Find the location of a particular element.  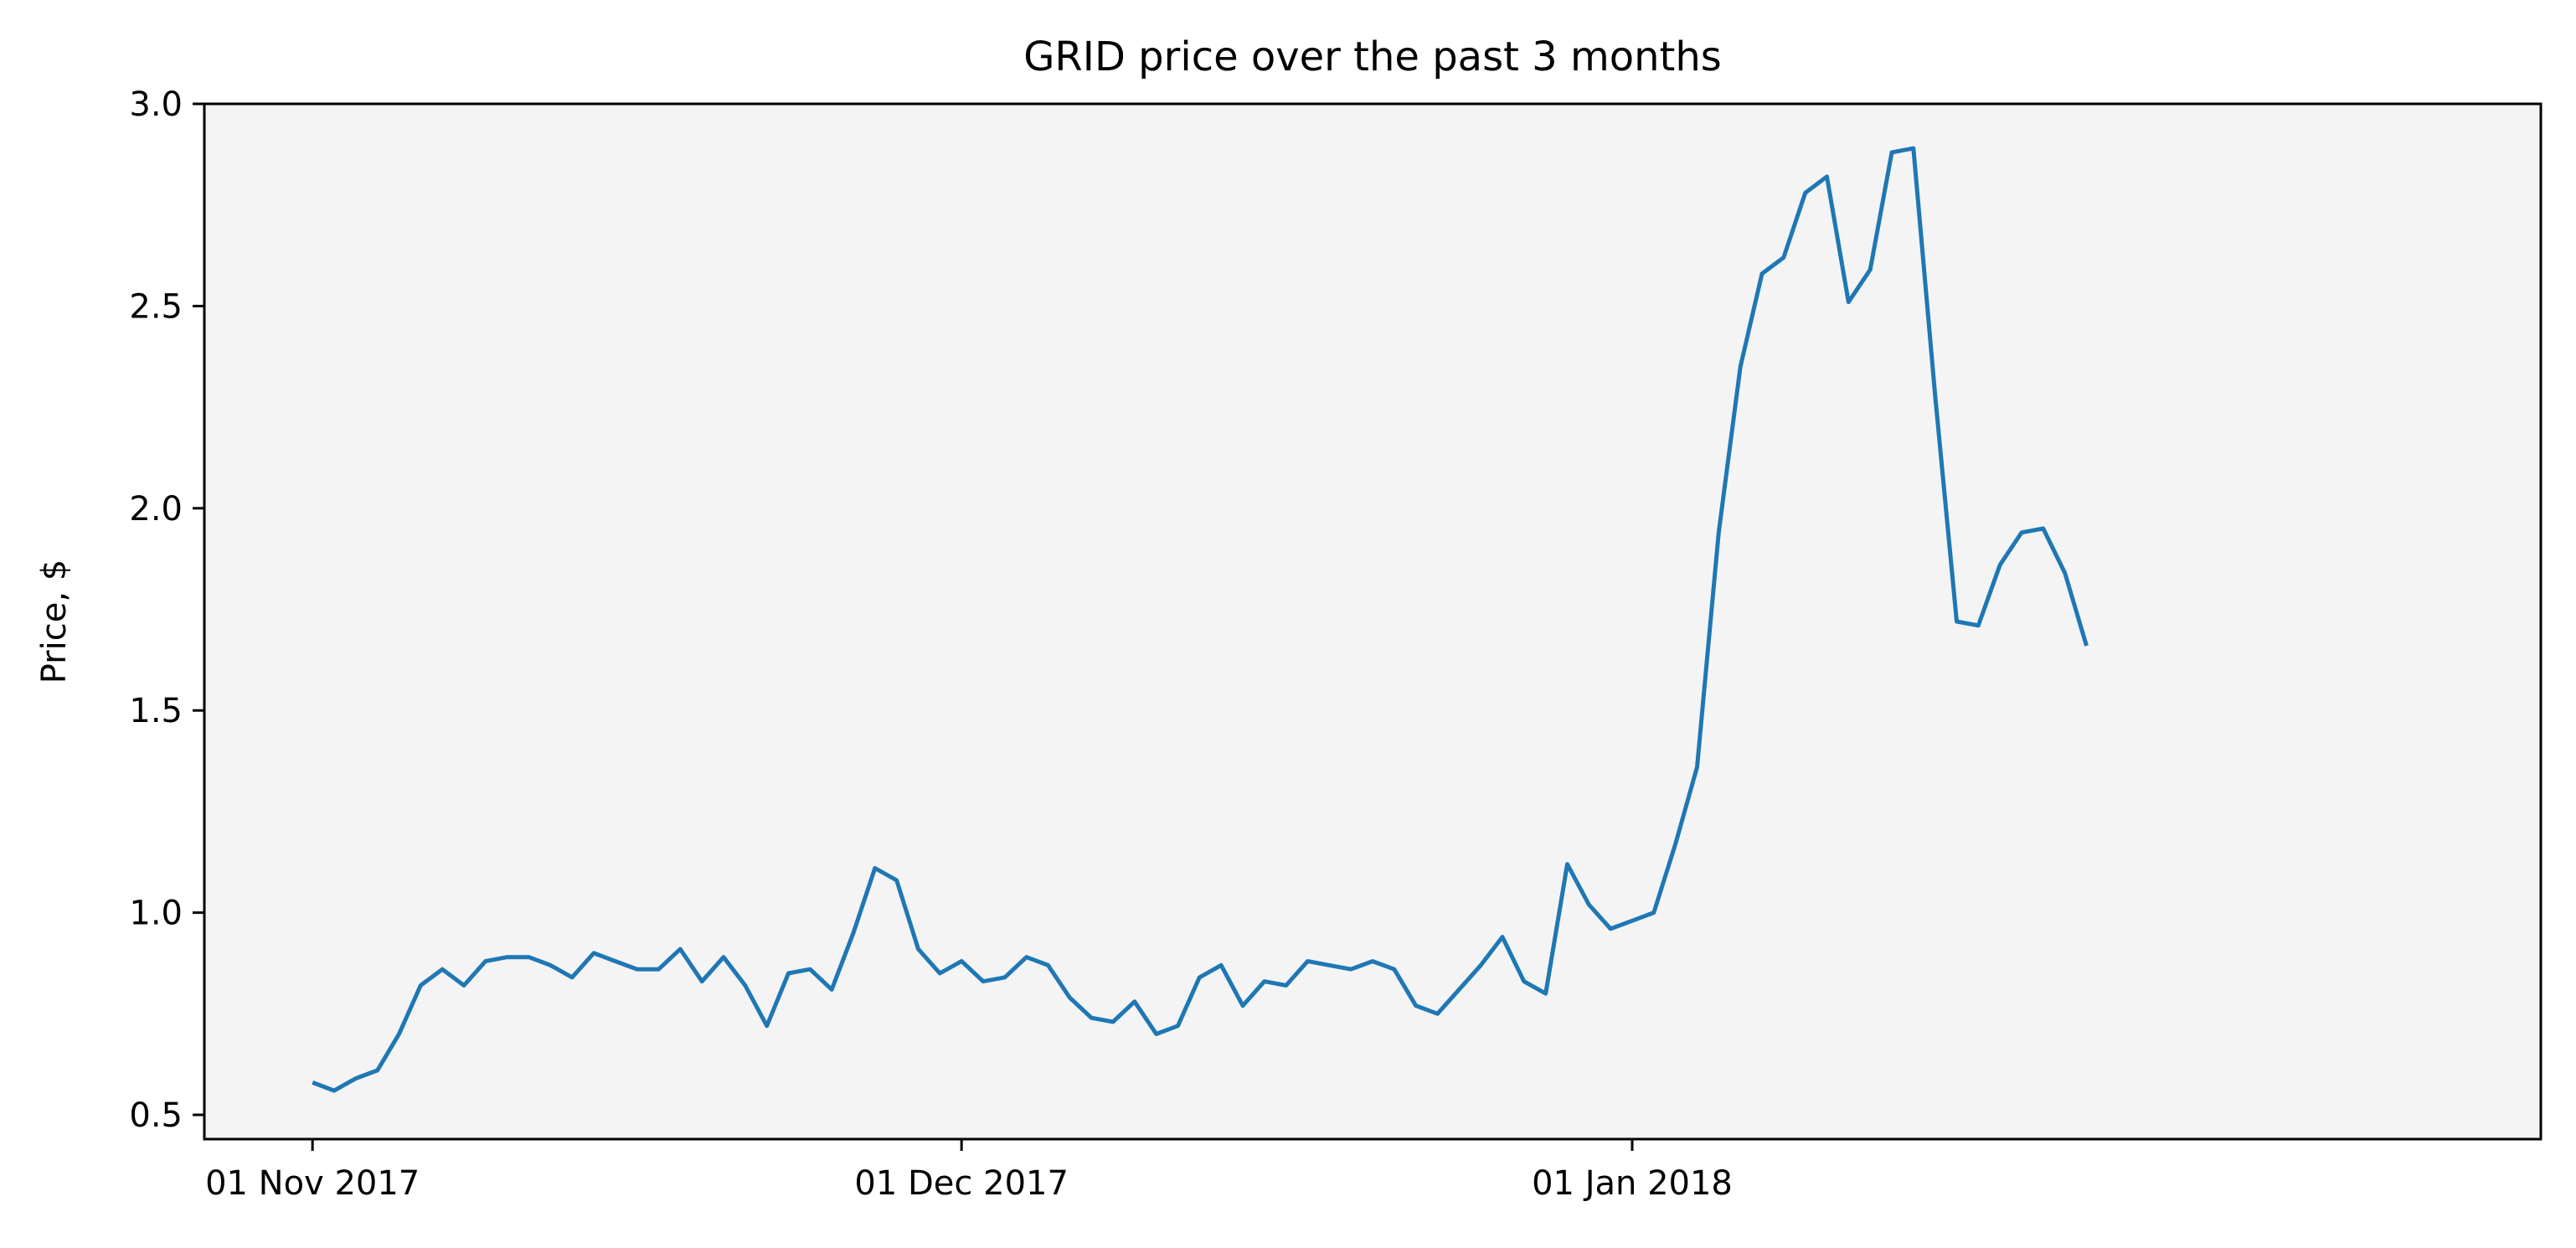

x-axis: 01 Nov 2017 01 Dec 2017 01 Jan 2018 is located at coordinates (969, 1171).